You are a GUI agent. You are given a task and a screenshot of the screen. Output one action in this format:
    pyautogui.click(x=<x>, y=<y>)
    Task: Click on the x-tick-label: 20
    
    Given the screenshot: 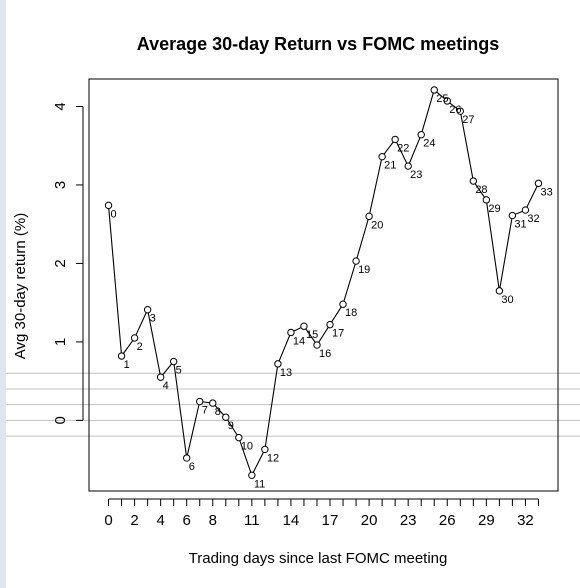 What is the action you would take?
    pyautogui.click(x=369, y=520)
    